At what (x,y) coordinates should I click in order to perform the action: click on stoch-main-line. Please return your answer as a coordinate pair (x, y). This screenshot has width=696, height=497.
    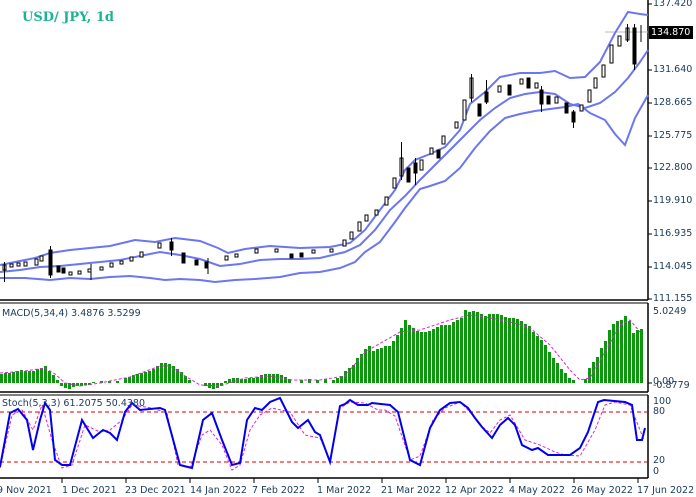
    Looking at the image, I should click on (323, 433).